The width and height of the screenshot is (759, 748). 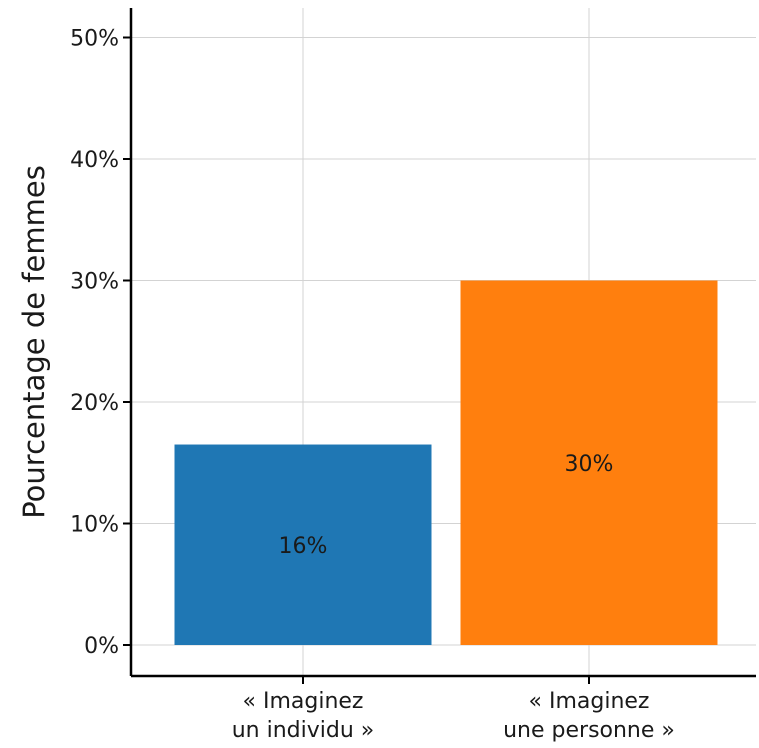 I want to click on x-category-label-line: un individu », so click(x=303, y=730).